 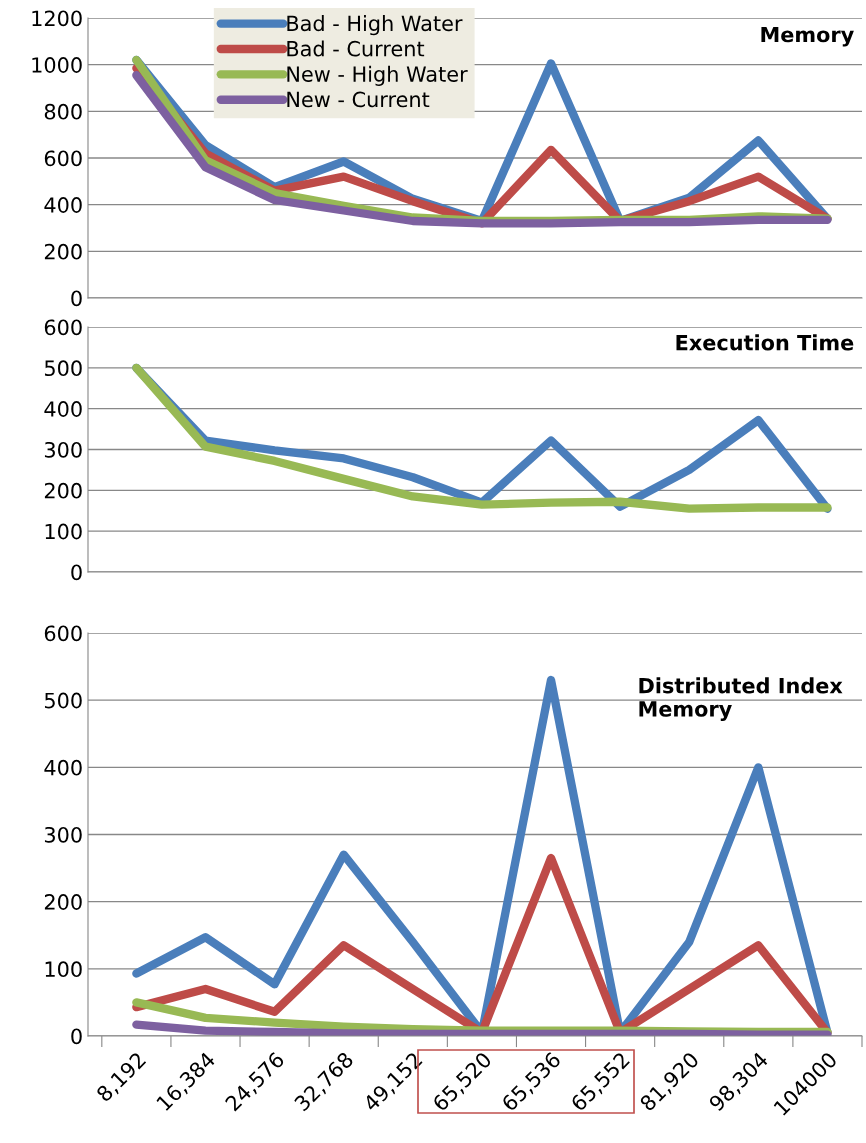 What do you see at coordinates (63, 111) in the screenshot?
I see `y-tick-label: 800` at bounding box center [63, 111].